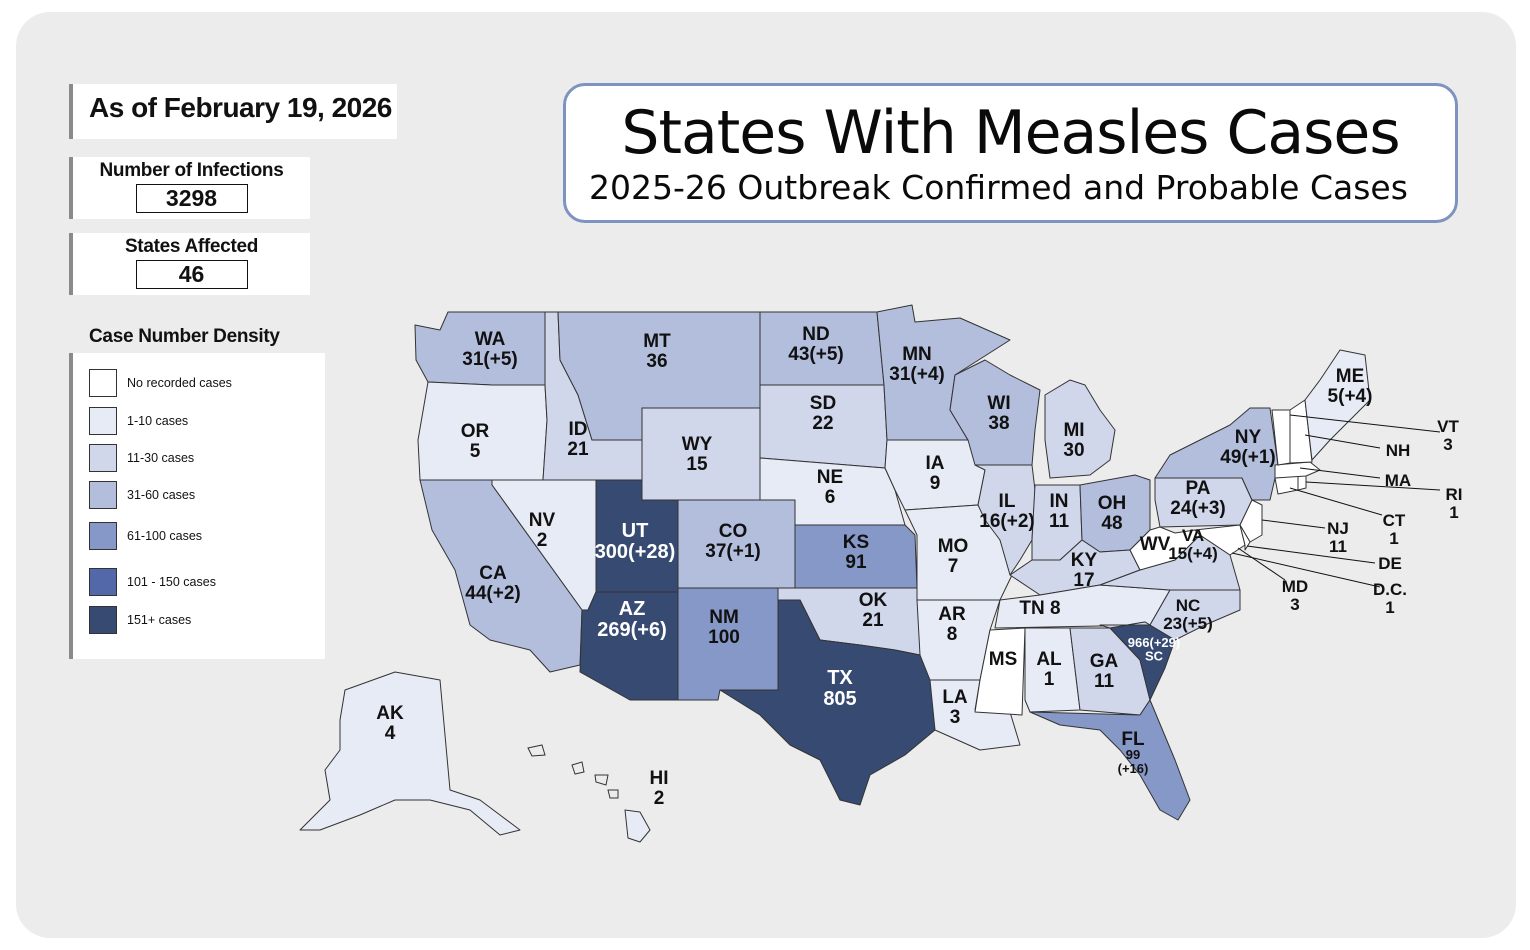 The width and height of the screenshot is (1530, 950). I want to click on state-label-ky: 17, so click(1083, 580).